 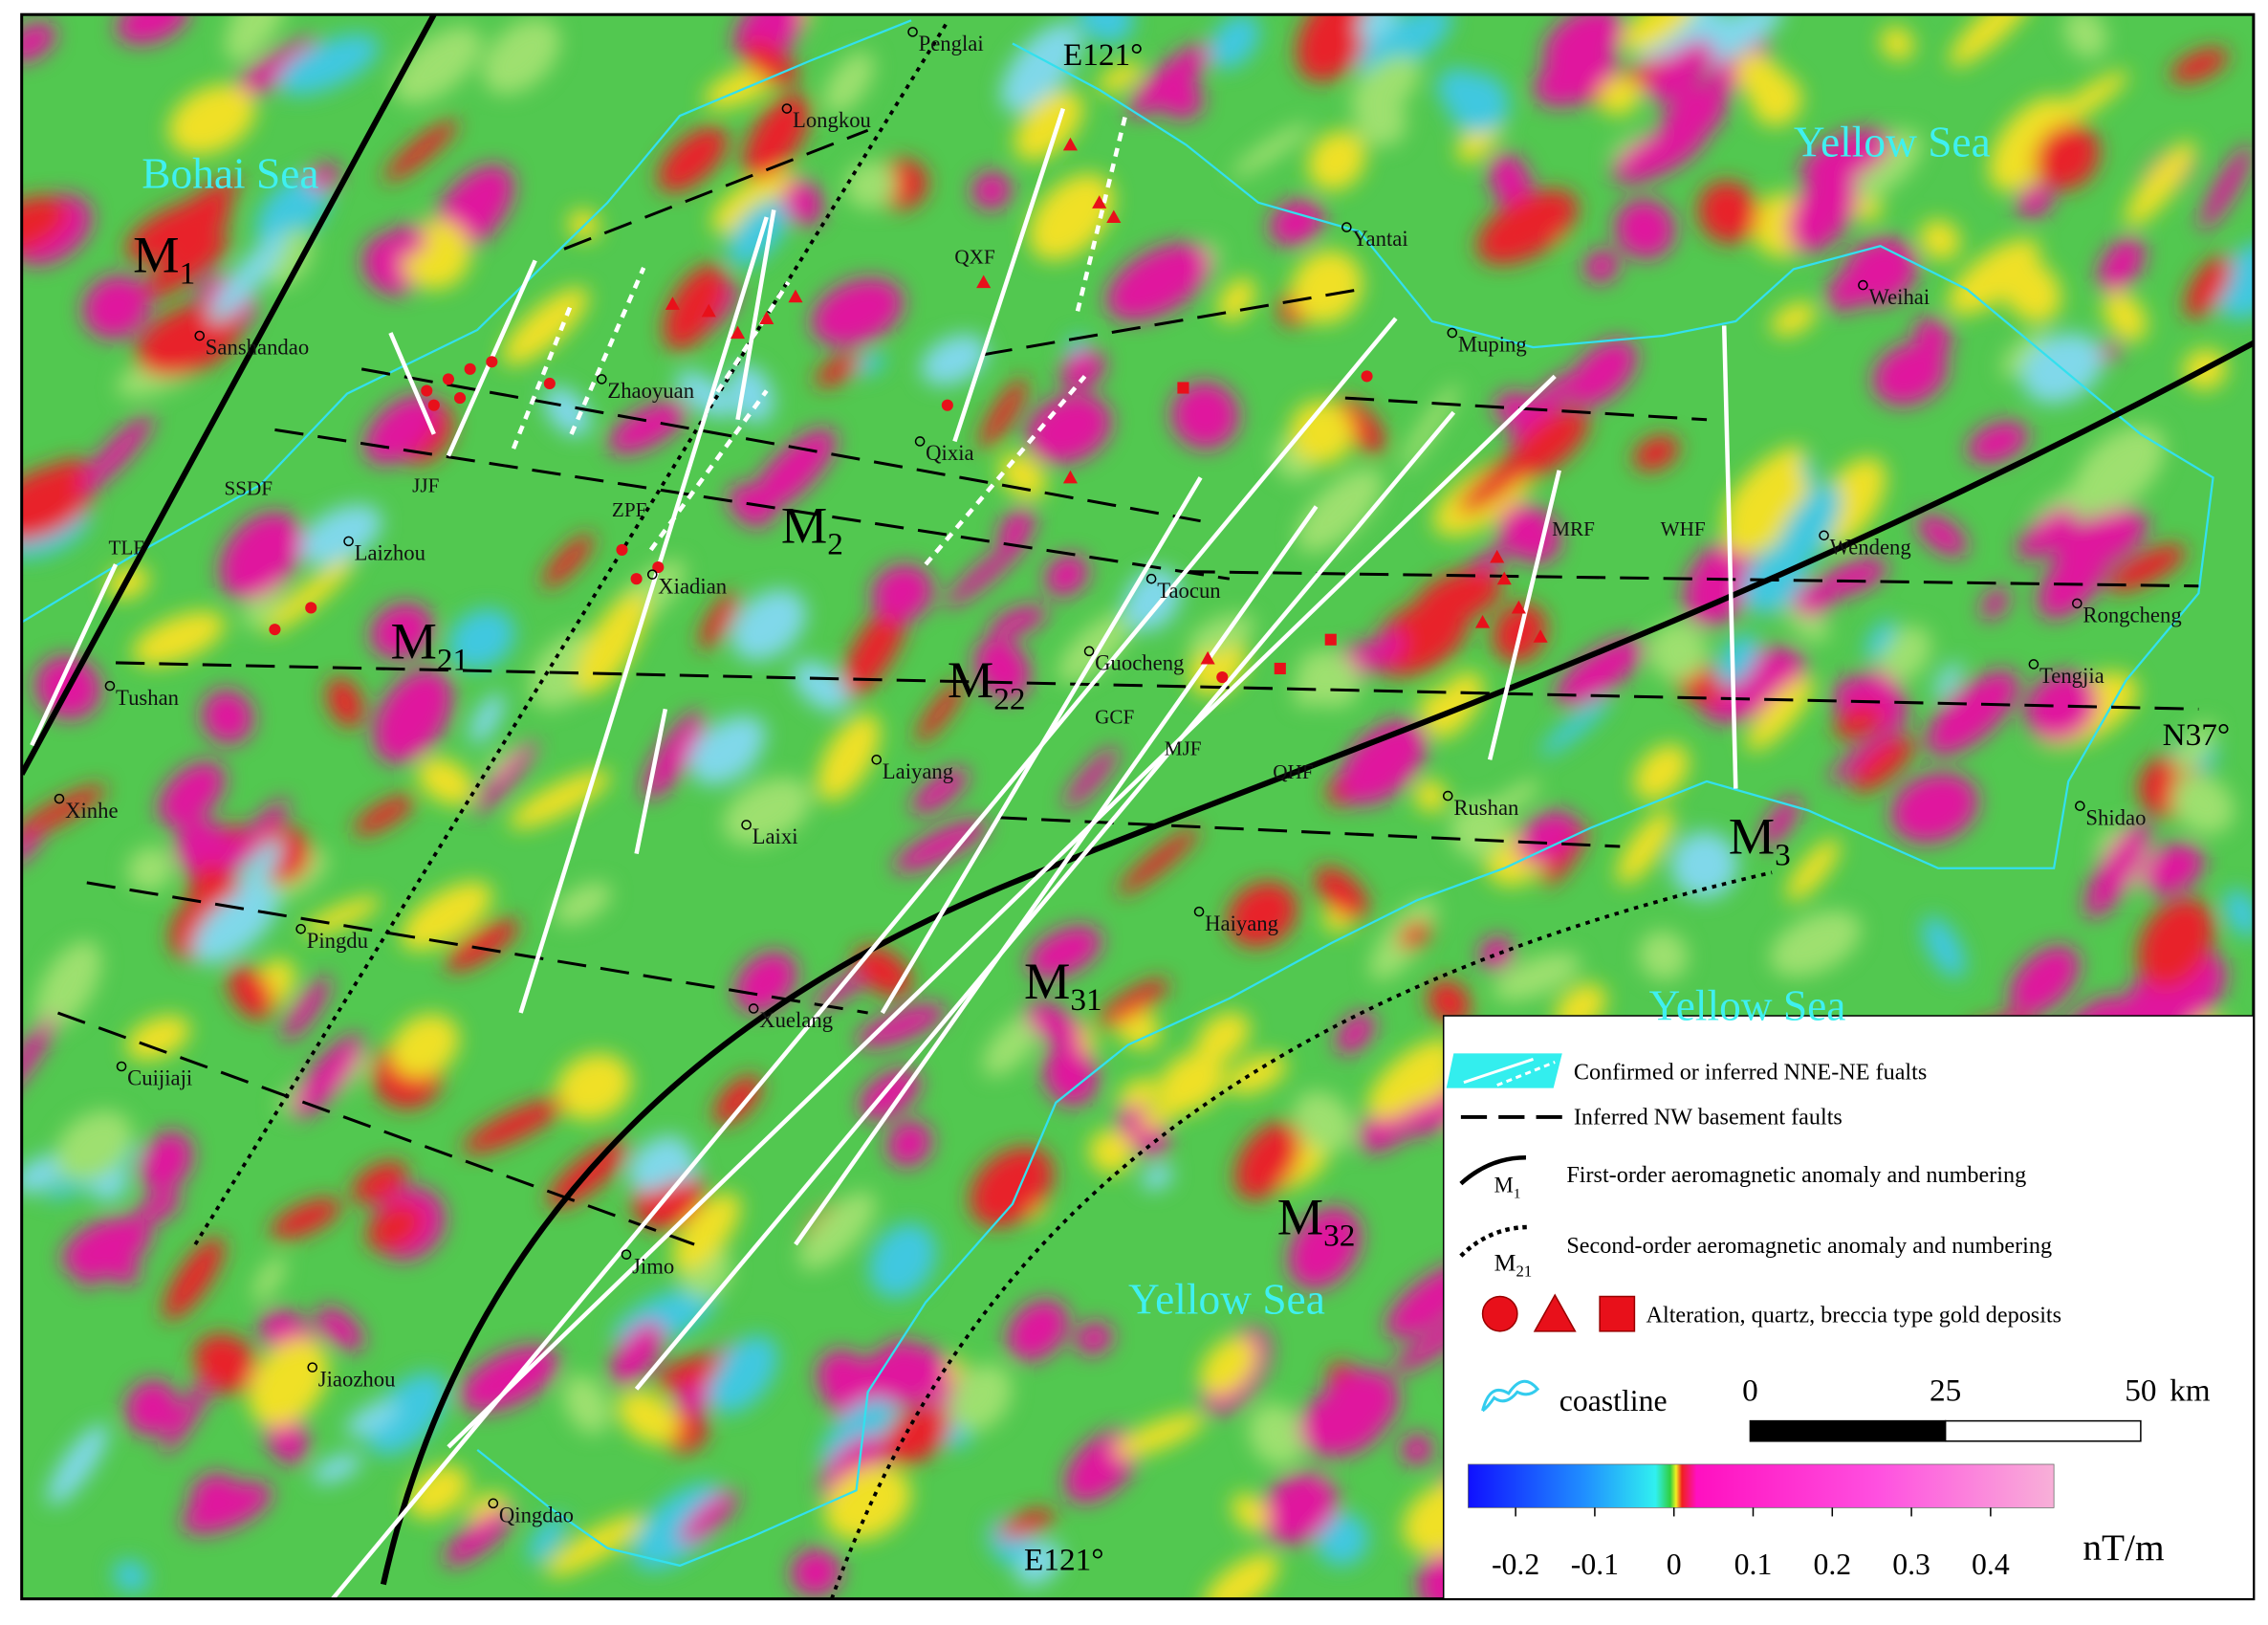 What do you see at coordinates (1188, 591) in the screenshot?
I see `place-label: Taocun` at bounding box center [1188, 591].